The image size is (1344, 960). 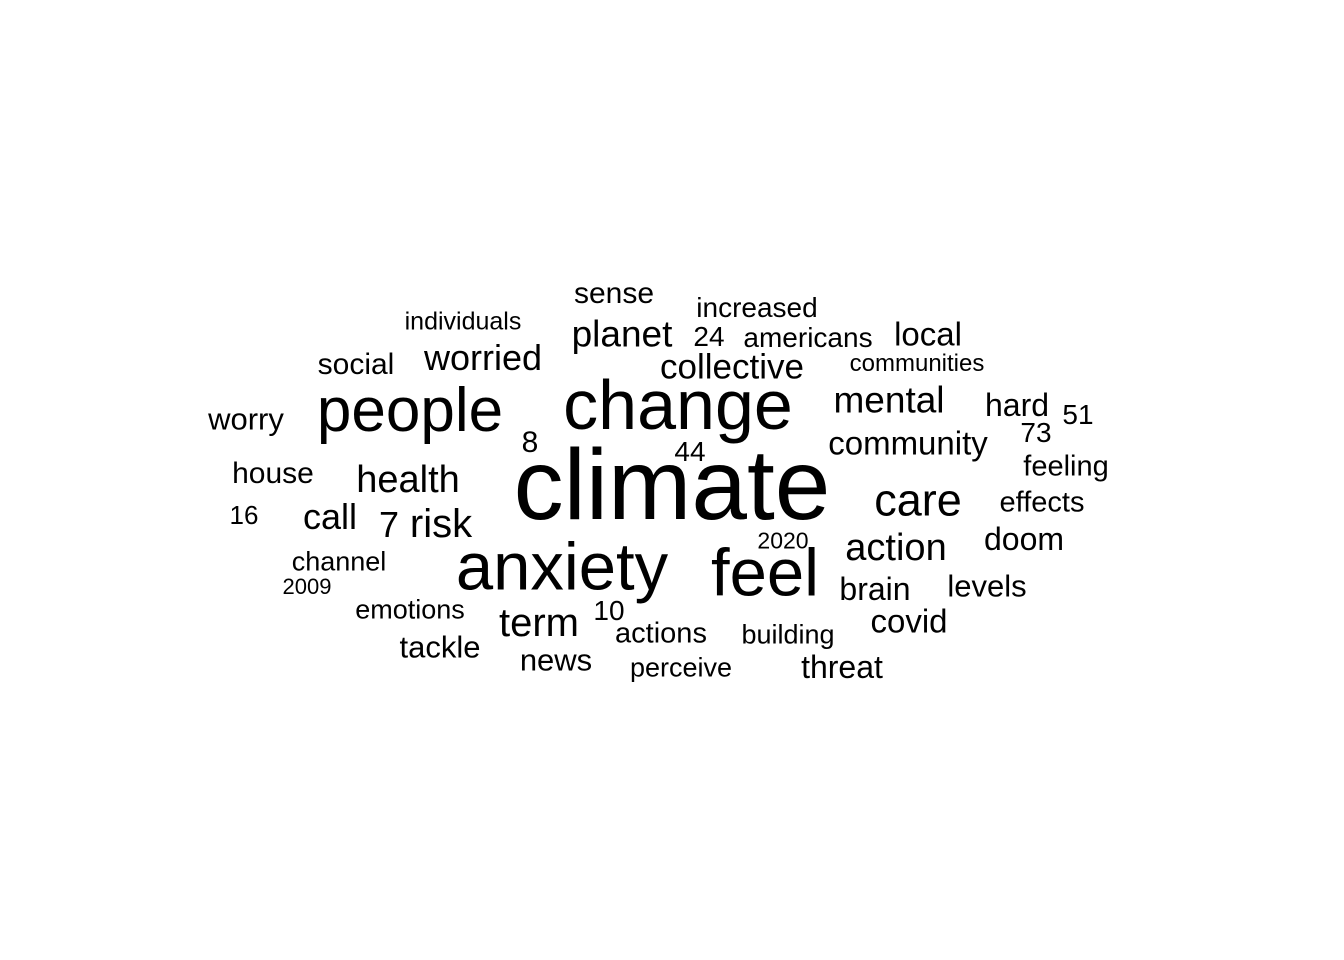 What do you see at coordinates (530, 442) in the screenshot?
I see `word-8: 8` at bounding box center [530, 442].